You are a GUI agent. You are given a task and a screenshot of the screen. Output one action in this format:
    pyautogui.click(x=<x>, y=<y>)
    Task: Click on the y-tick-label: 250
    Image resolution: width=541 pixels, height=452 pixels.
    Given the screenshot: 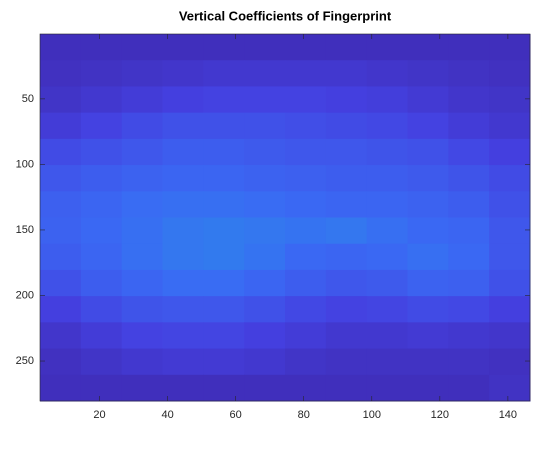 What is the action you would take?
    pyautogui.click(x=25, y=361)
    